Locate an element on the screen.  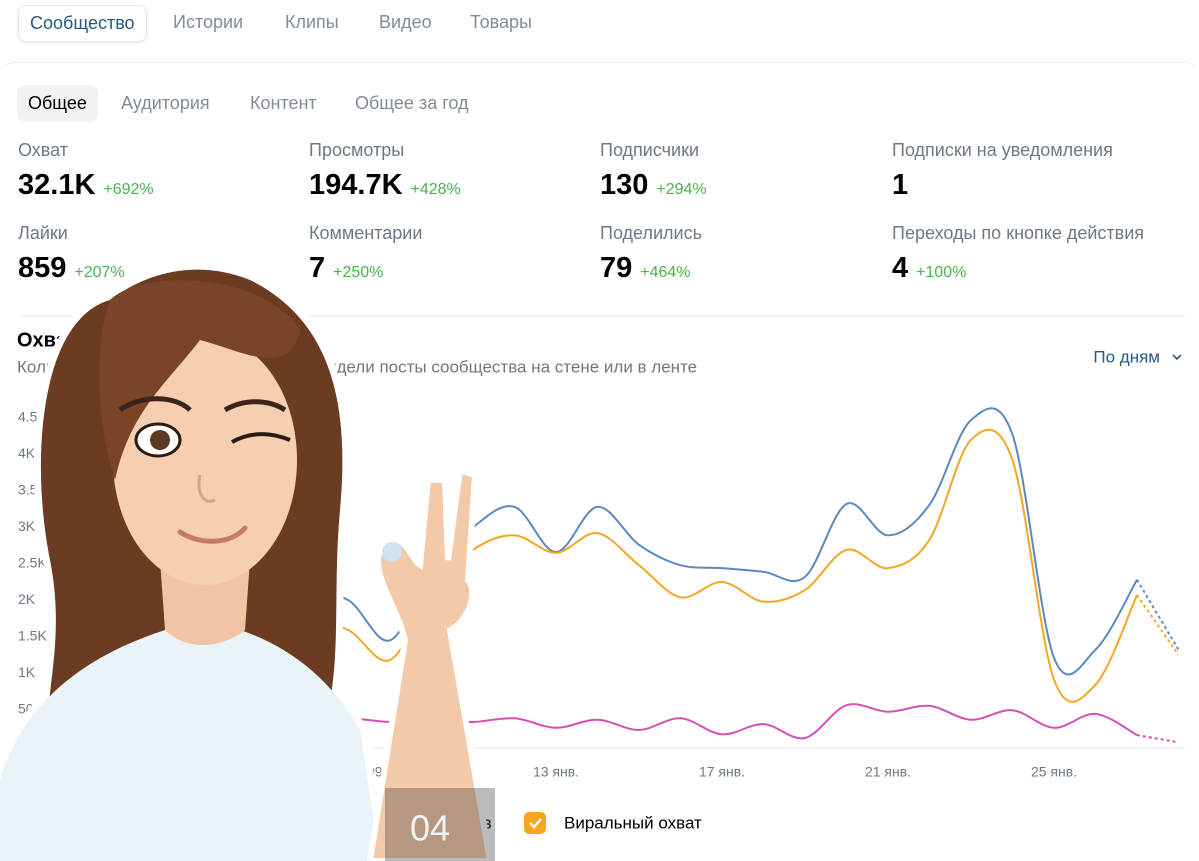
hair-front is located at coordinates (200, 380).